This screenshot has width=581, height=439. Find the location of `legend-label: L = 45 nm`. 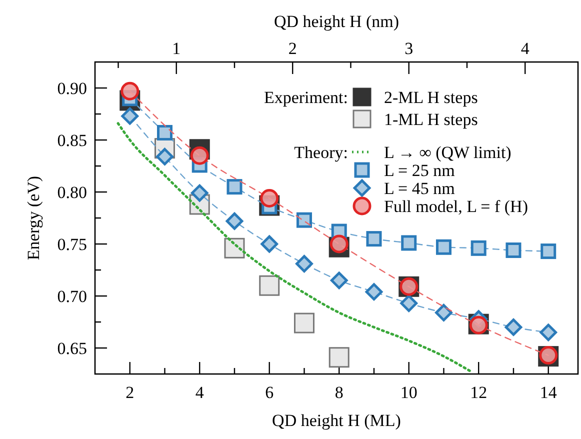

legend-label: L = 45 nm is located at coordinates (419, 188).